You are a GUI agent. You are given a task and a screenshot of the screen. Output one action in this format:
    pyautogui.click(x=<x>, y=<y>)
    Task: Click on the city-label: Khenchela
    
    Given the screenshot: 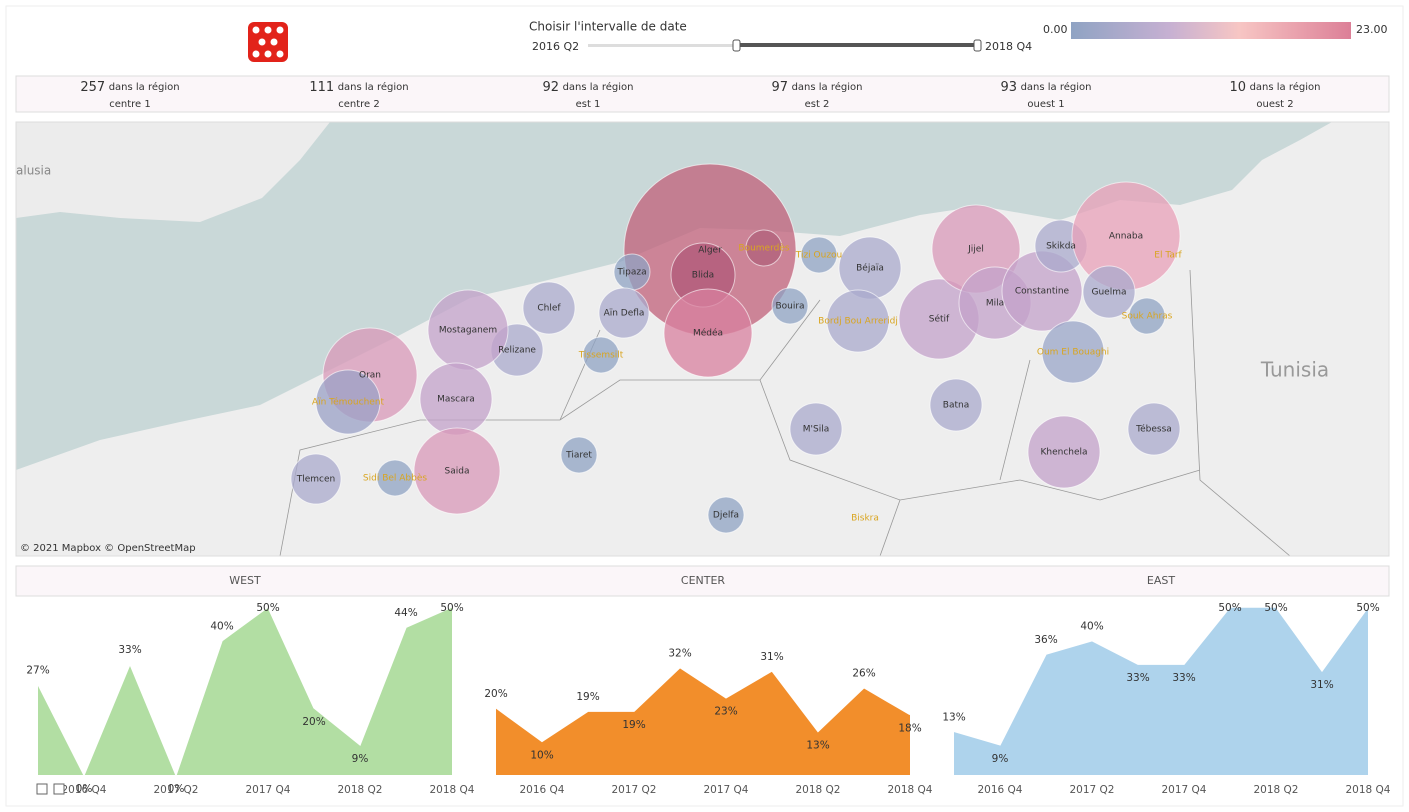 What is the action you would take?
    pyautogui.click(x=1063, y=453)
    